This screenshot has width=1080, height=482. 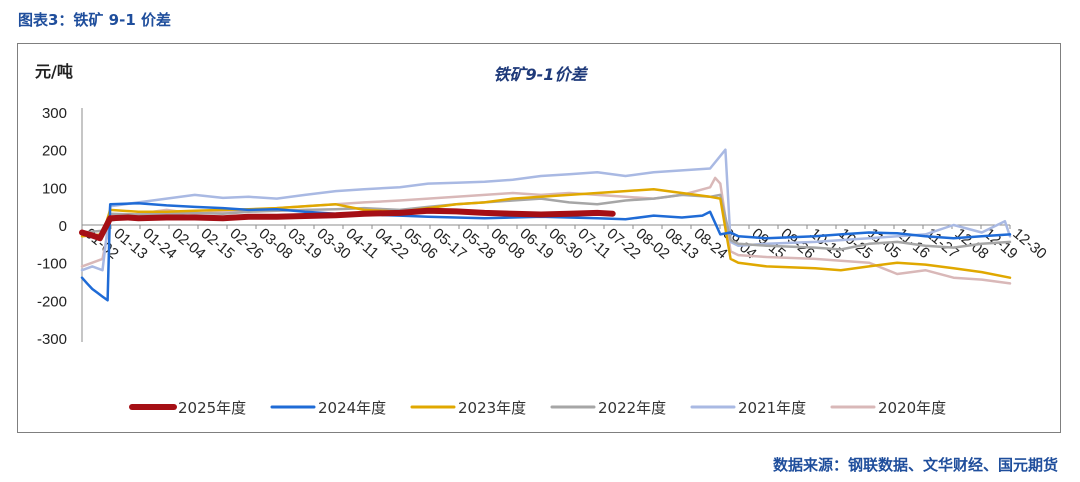 I want to click on y-tick-label: -100, so click(x=52, y=264).